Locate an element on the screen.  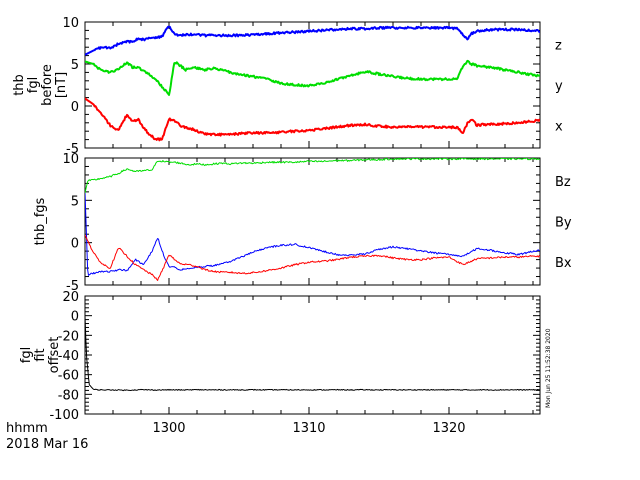
y-axis-label-line: fit is located at coordinates (40, 354).